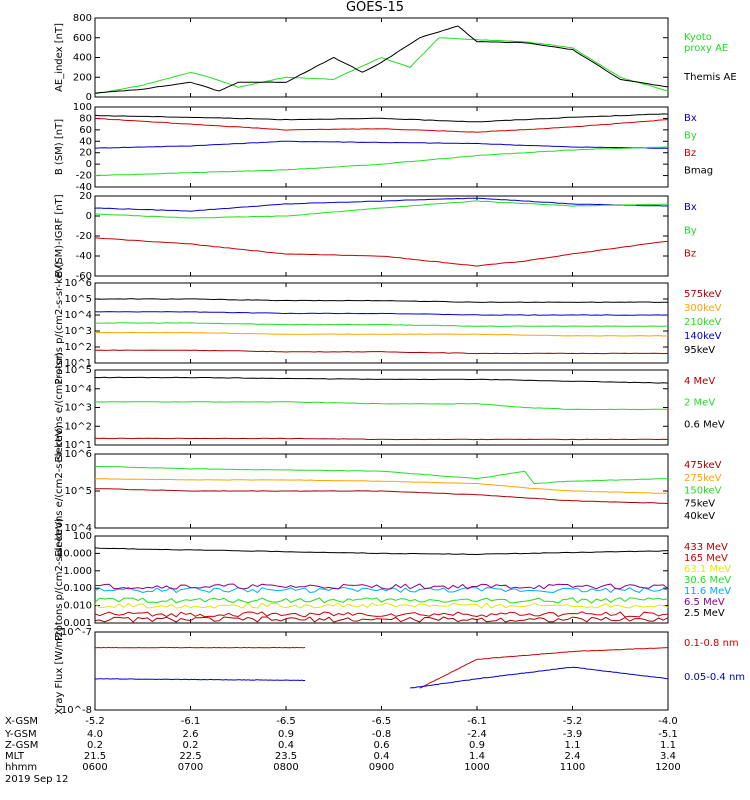  What do you see at coordinates (76, 632) in the screenshot?
I see `y-tick-label-7-1: 10^-7` at bounding box center [76, 632].